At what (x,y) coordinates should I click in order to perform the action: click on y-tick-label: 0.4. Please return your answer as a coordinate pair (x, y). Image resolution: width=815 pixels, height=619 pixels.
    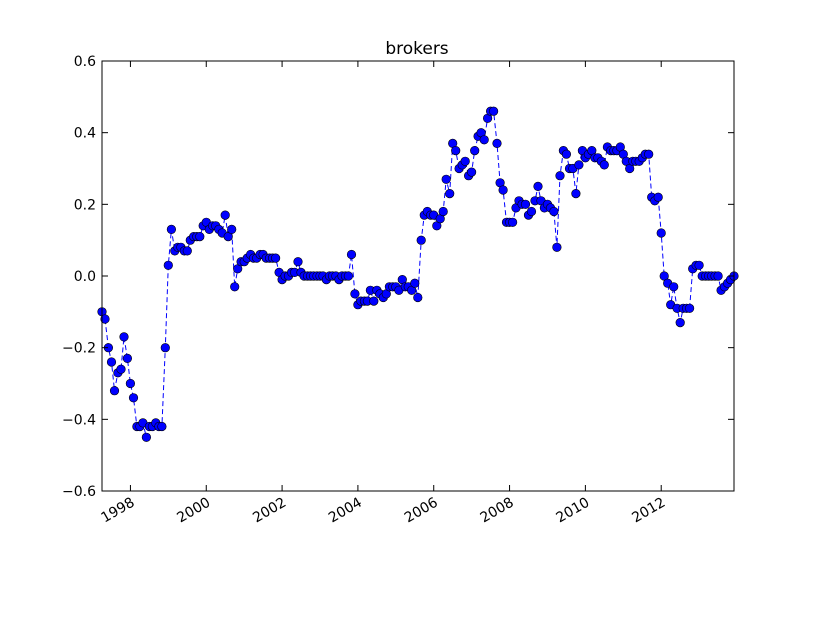
    Looking at the image, I should click on (85, 134).